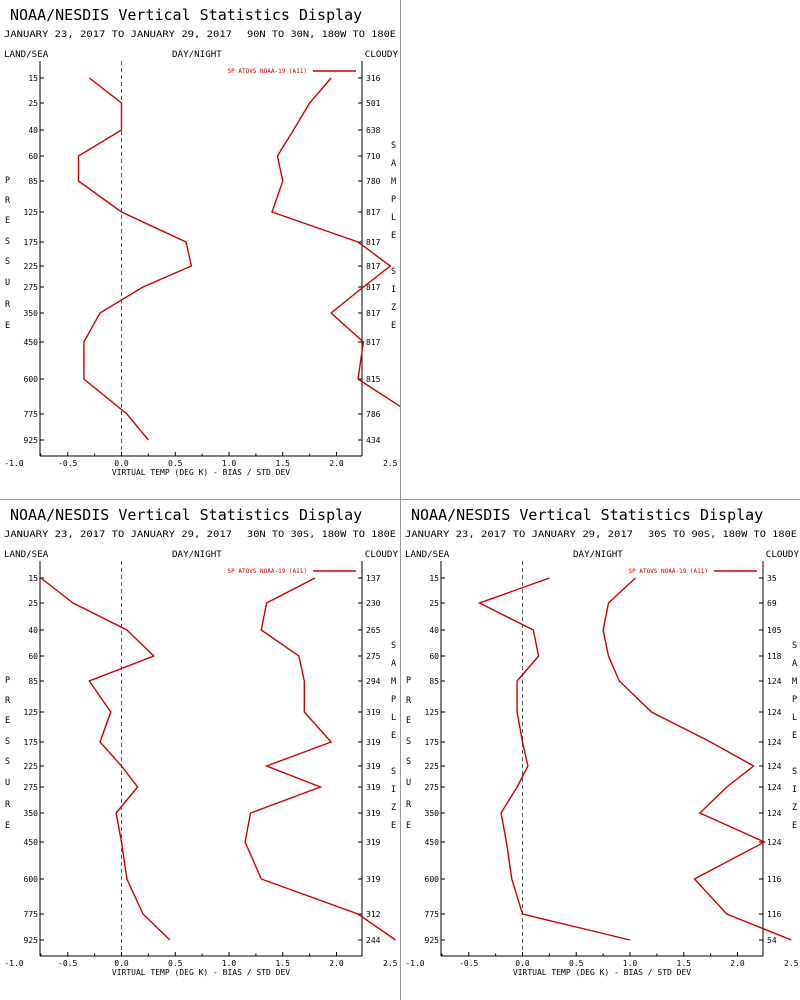 The width and height of the screenshot is (800, 1000). Describe the element at coordinates (321, 34) in the screenshot. I see `region-label: 90N TO 30N, 180W TO 180E` at that location.